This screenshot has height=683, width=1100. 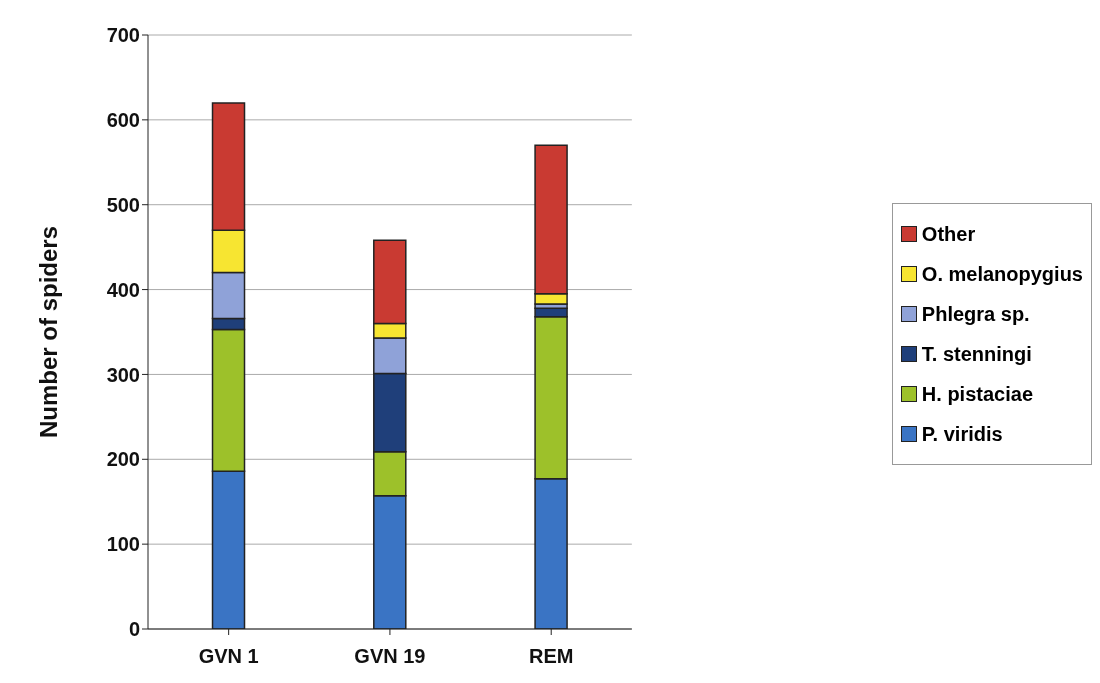 I want to click on legend-label: H. pistaciae, so click(x=977, y=394).